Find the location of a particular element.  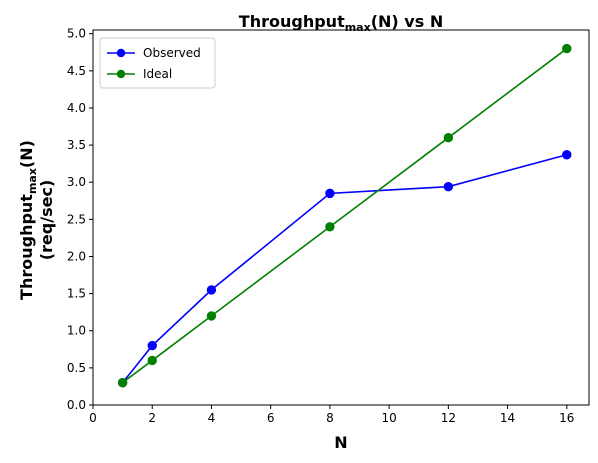

y-tick-label: 4.0 is located at coordinates (76, 108).